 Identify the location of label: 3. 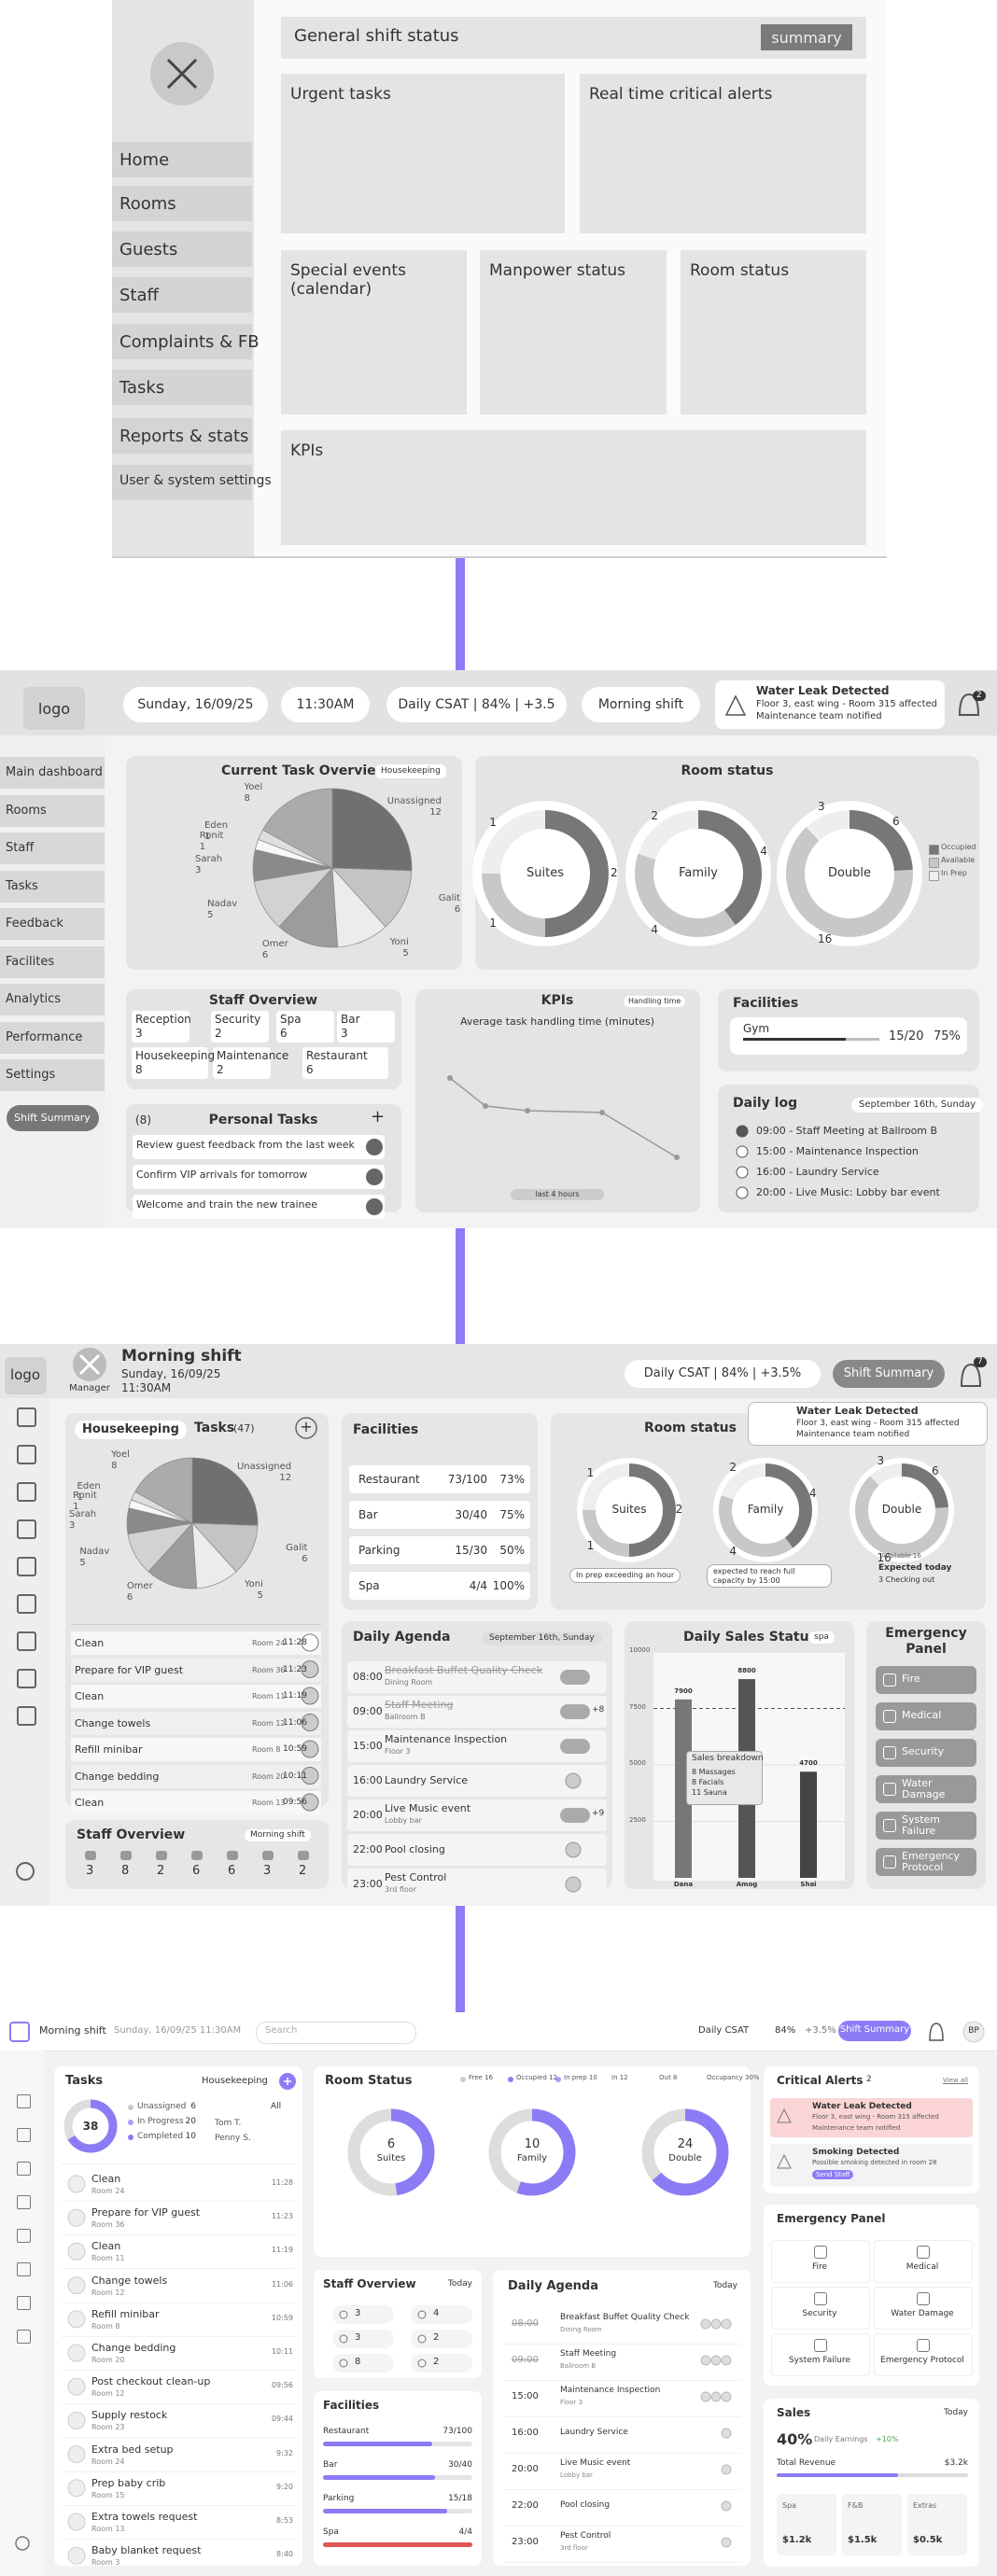
(267, 1871).